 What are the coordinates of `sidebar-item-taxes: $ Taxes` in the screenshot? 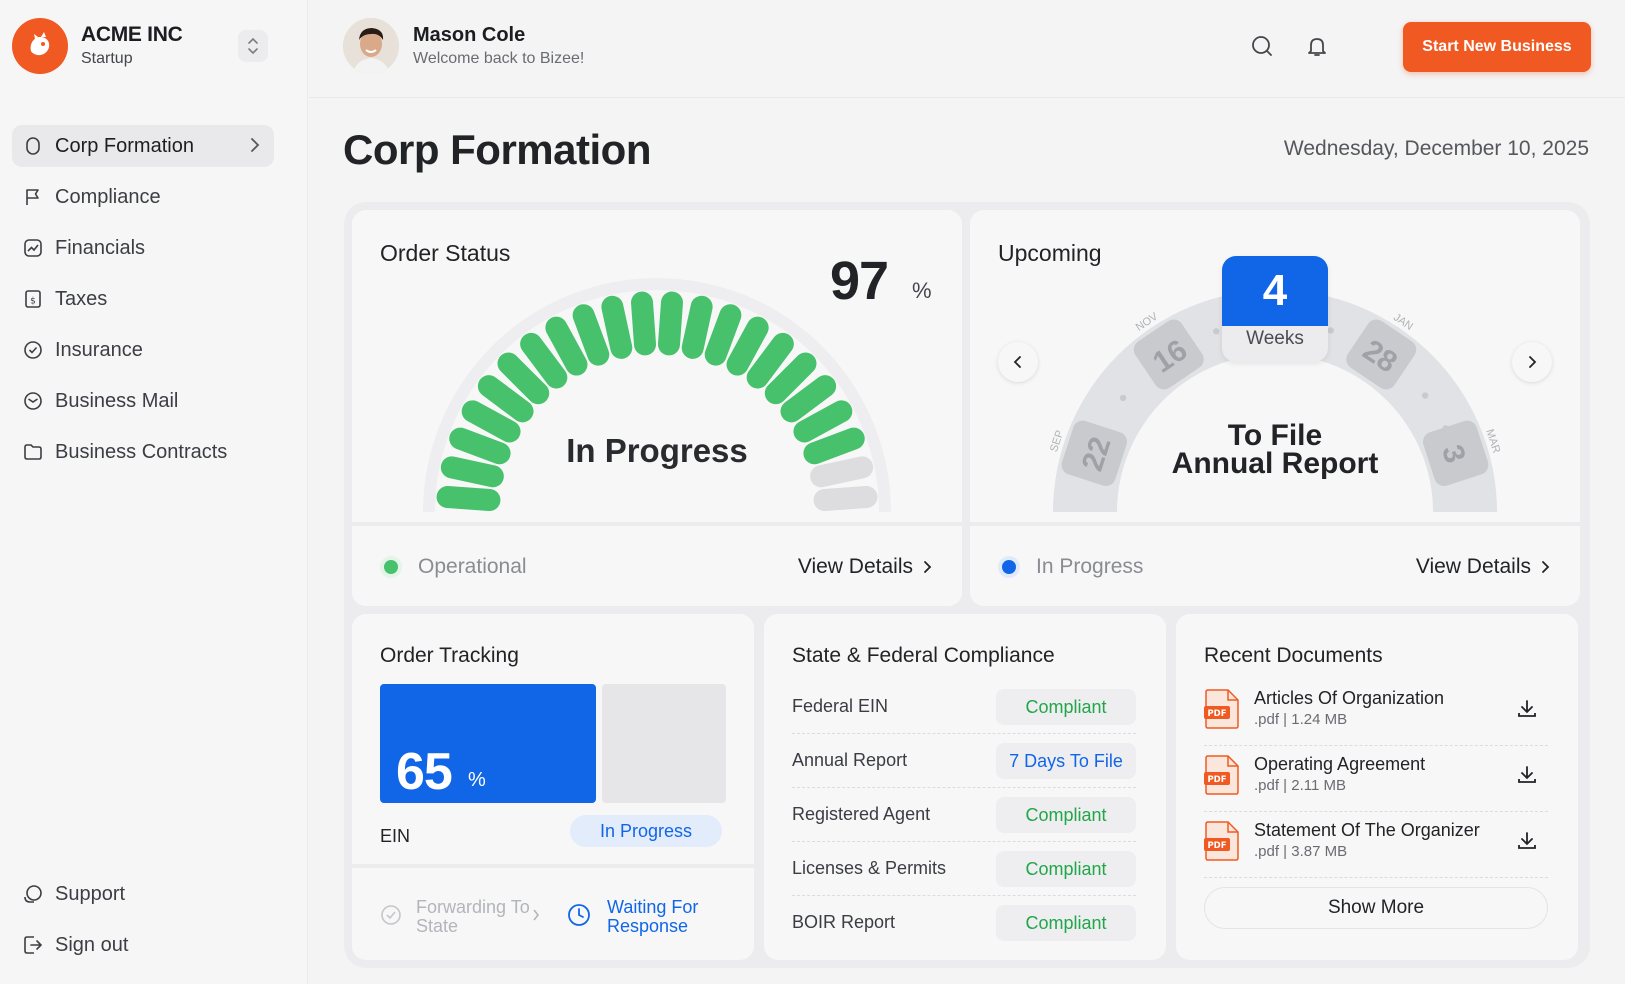 It's located at (143, 299).